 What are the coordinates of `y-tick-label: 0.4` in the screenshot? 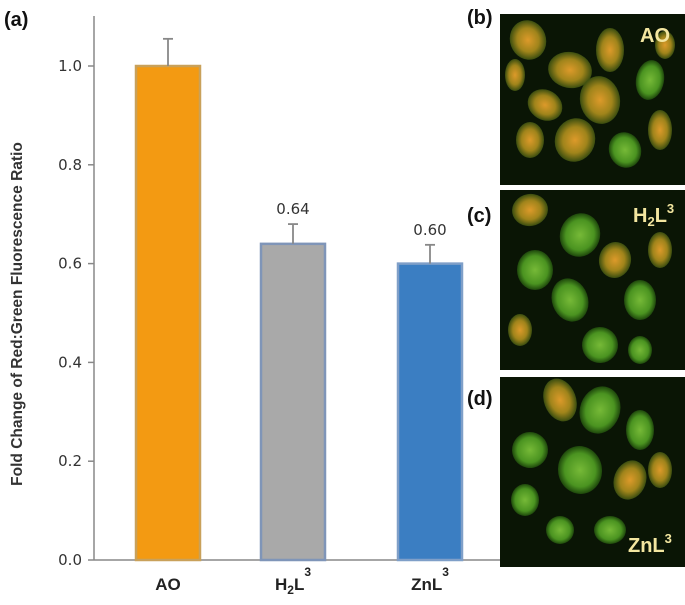 It's located at (70, 362).